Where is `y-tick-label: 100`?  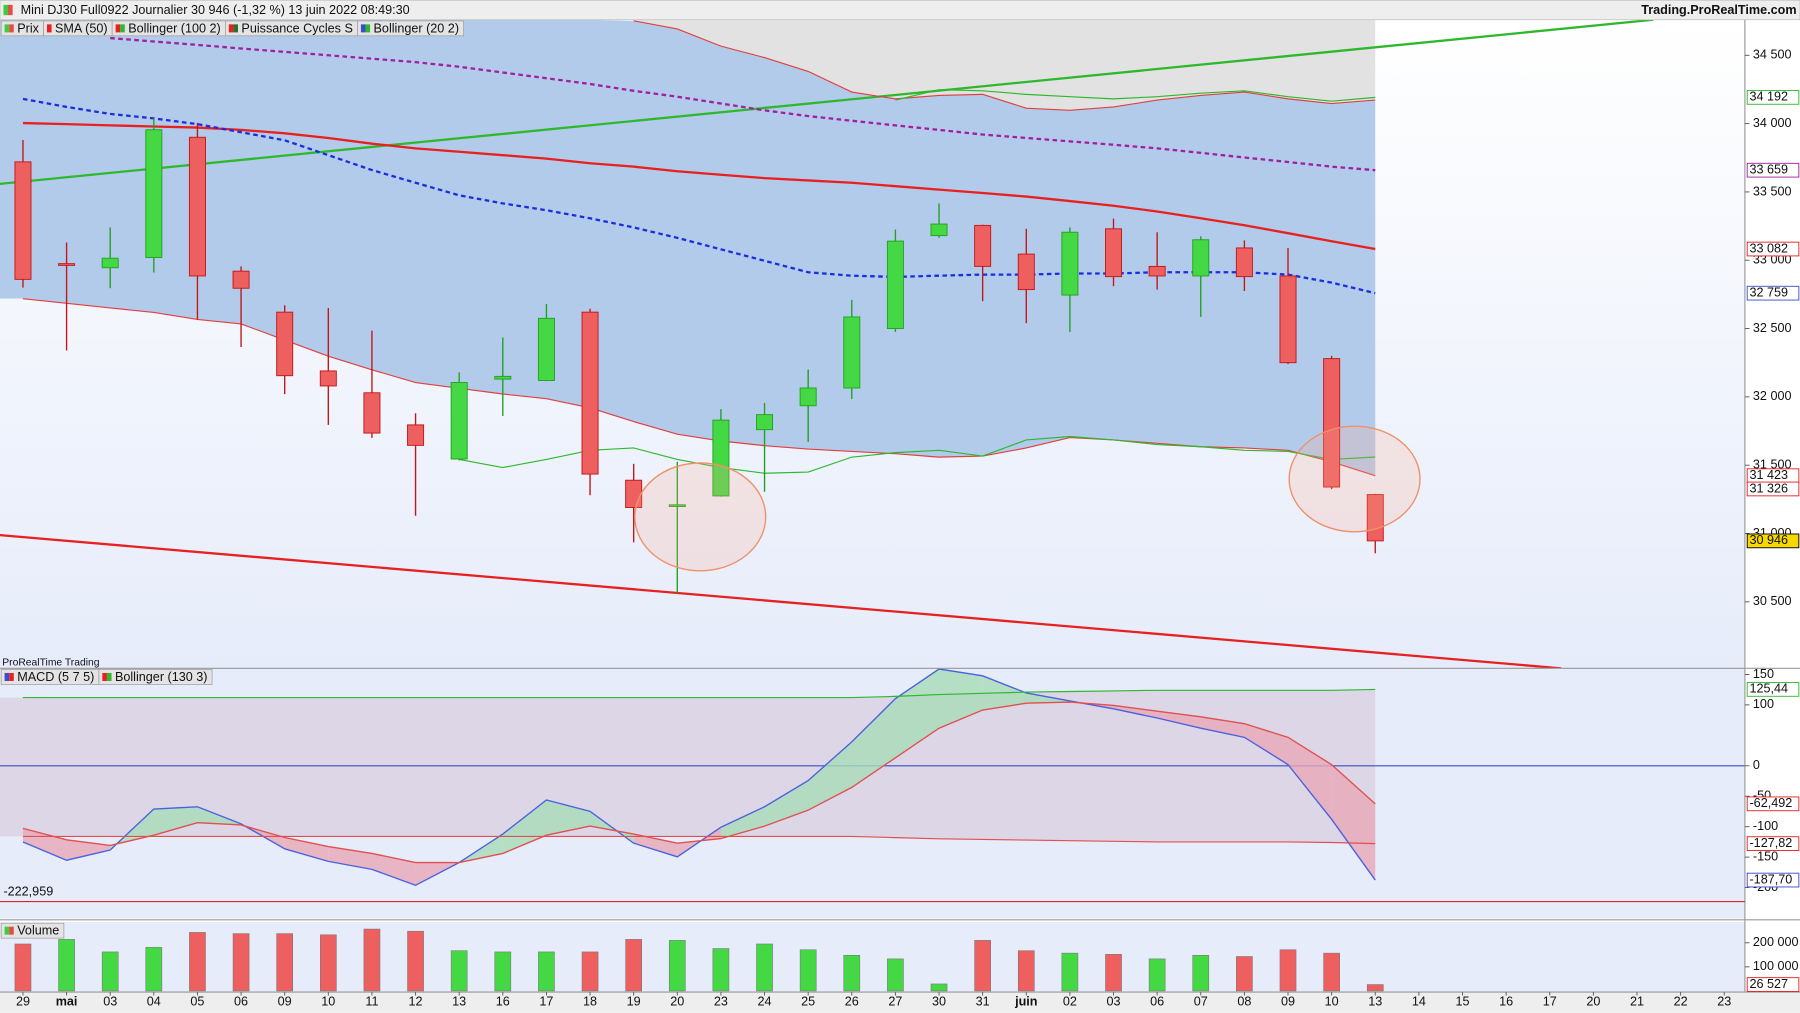
y-tick-label: 100 is located at coordinates (1763, 704).